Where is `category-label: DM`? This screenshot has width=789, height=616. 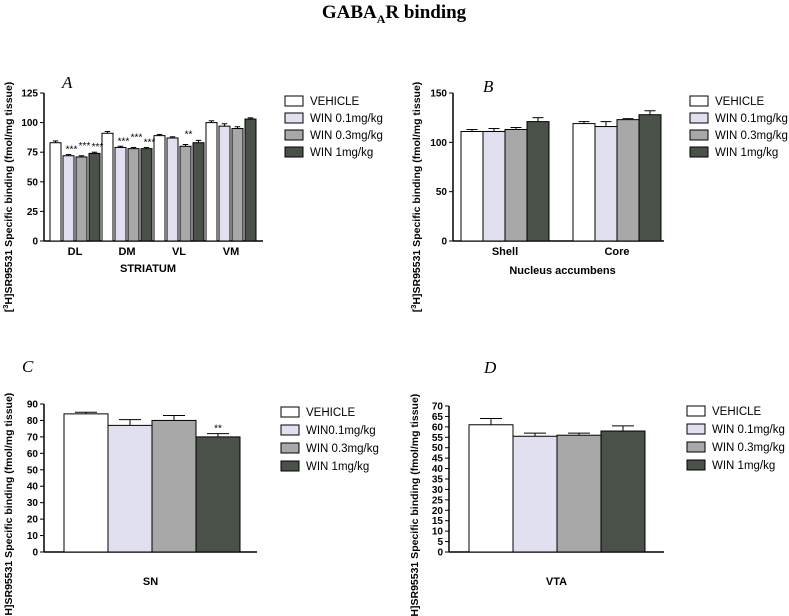
category-label: DM is located at coordinates (126, 252).